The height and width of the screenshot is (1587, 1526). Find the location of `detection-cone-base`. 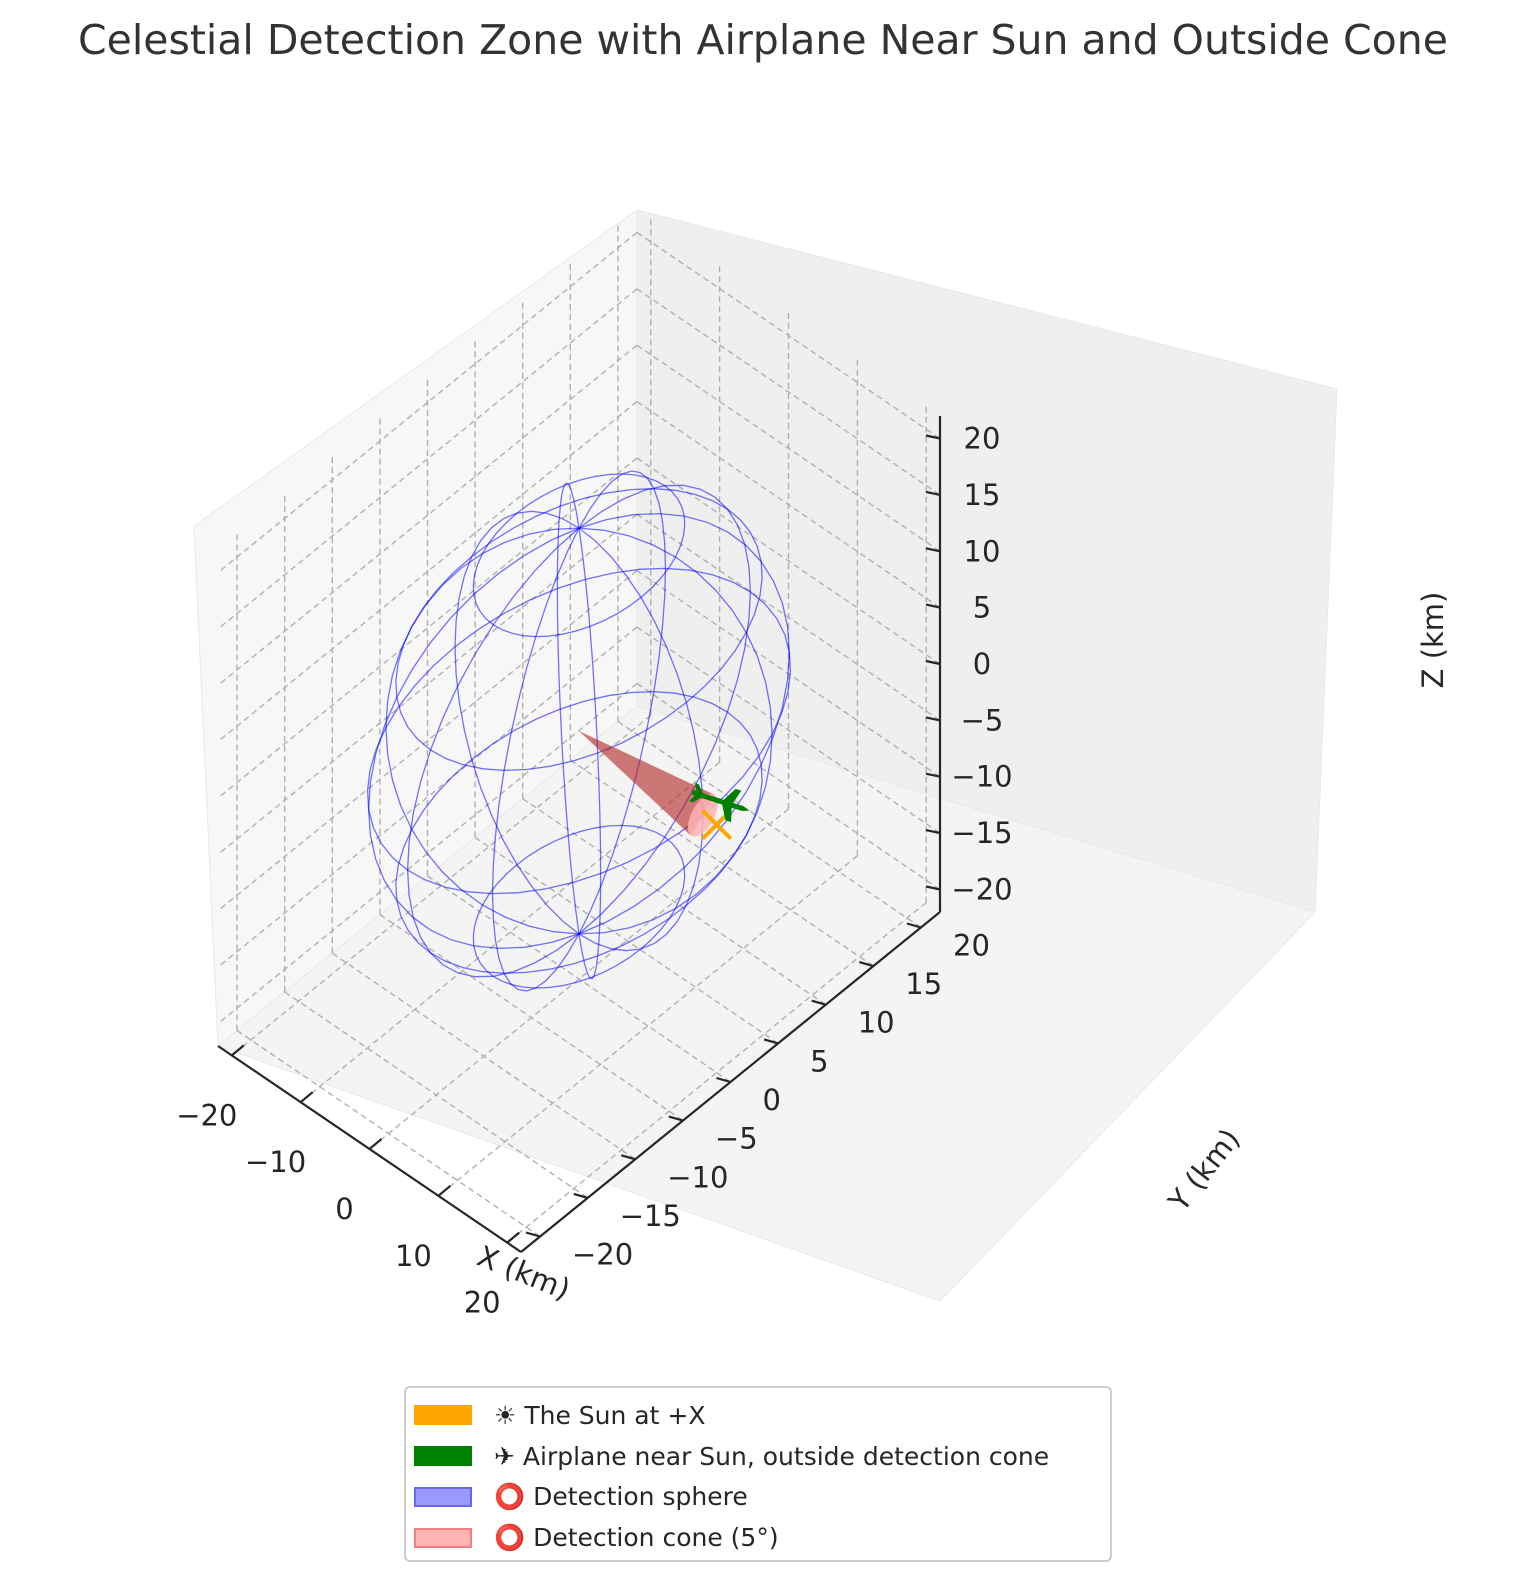

detection-cone-base is located at coordinates (703, 815).